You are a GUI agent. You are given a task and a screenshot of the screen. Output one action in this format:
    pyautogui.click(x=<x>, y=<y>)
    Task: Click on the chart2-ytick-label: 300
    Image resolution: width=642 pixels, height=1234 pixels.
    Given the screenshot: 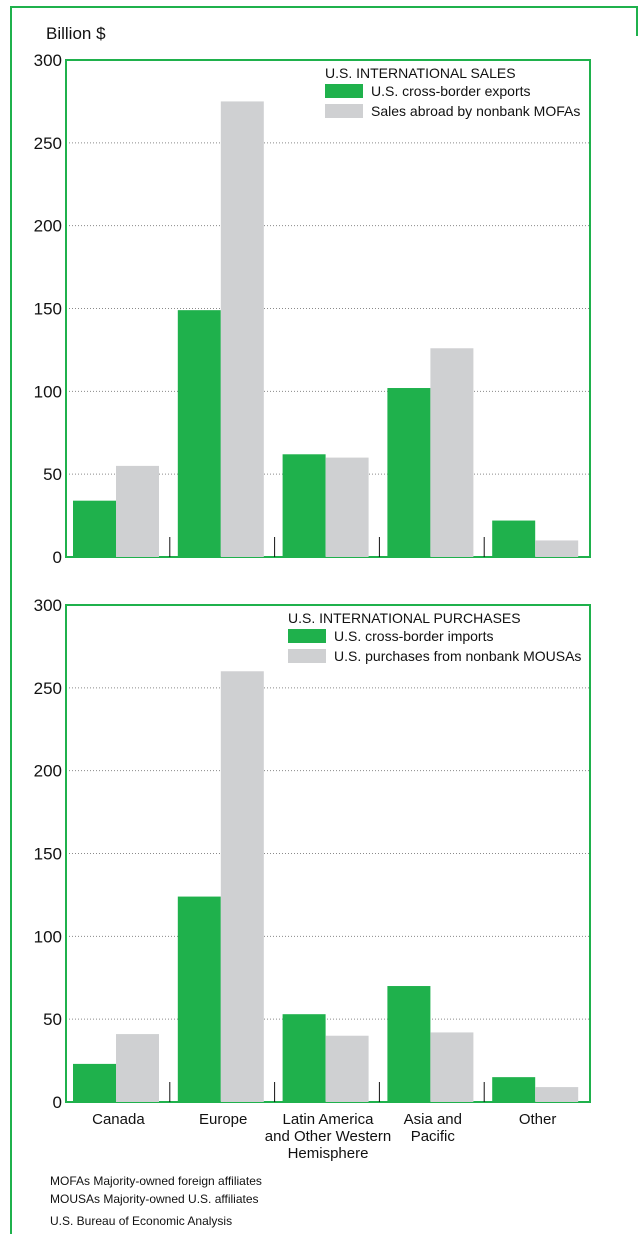 What is the action you would take?
    pyautogui.click(x=48, y=605)
    